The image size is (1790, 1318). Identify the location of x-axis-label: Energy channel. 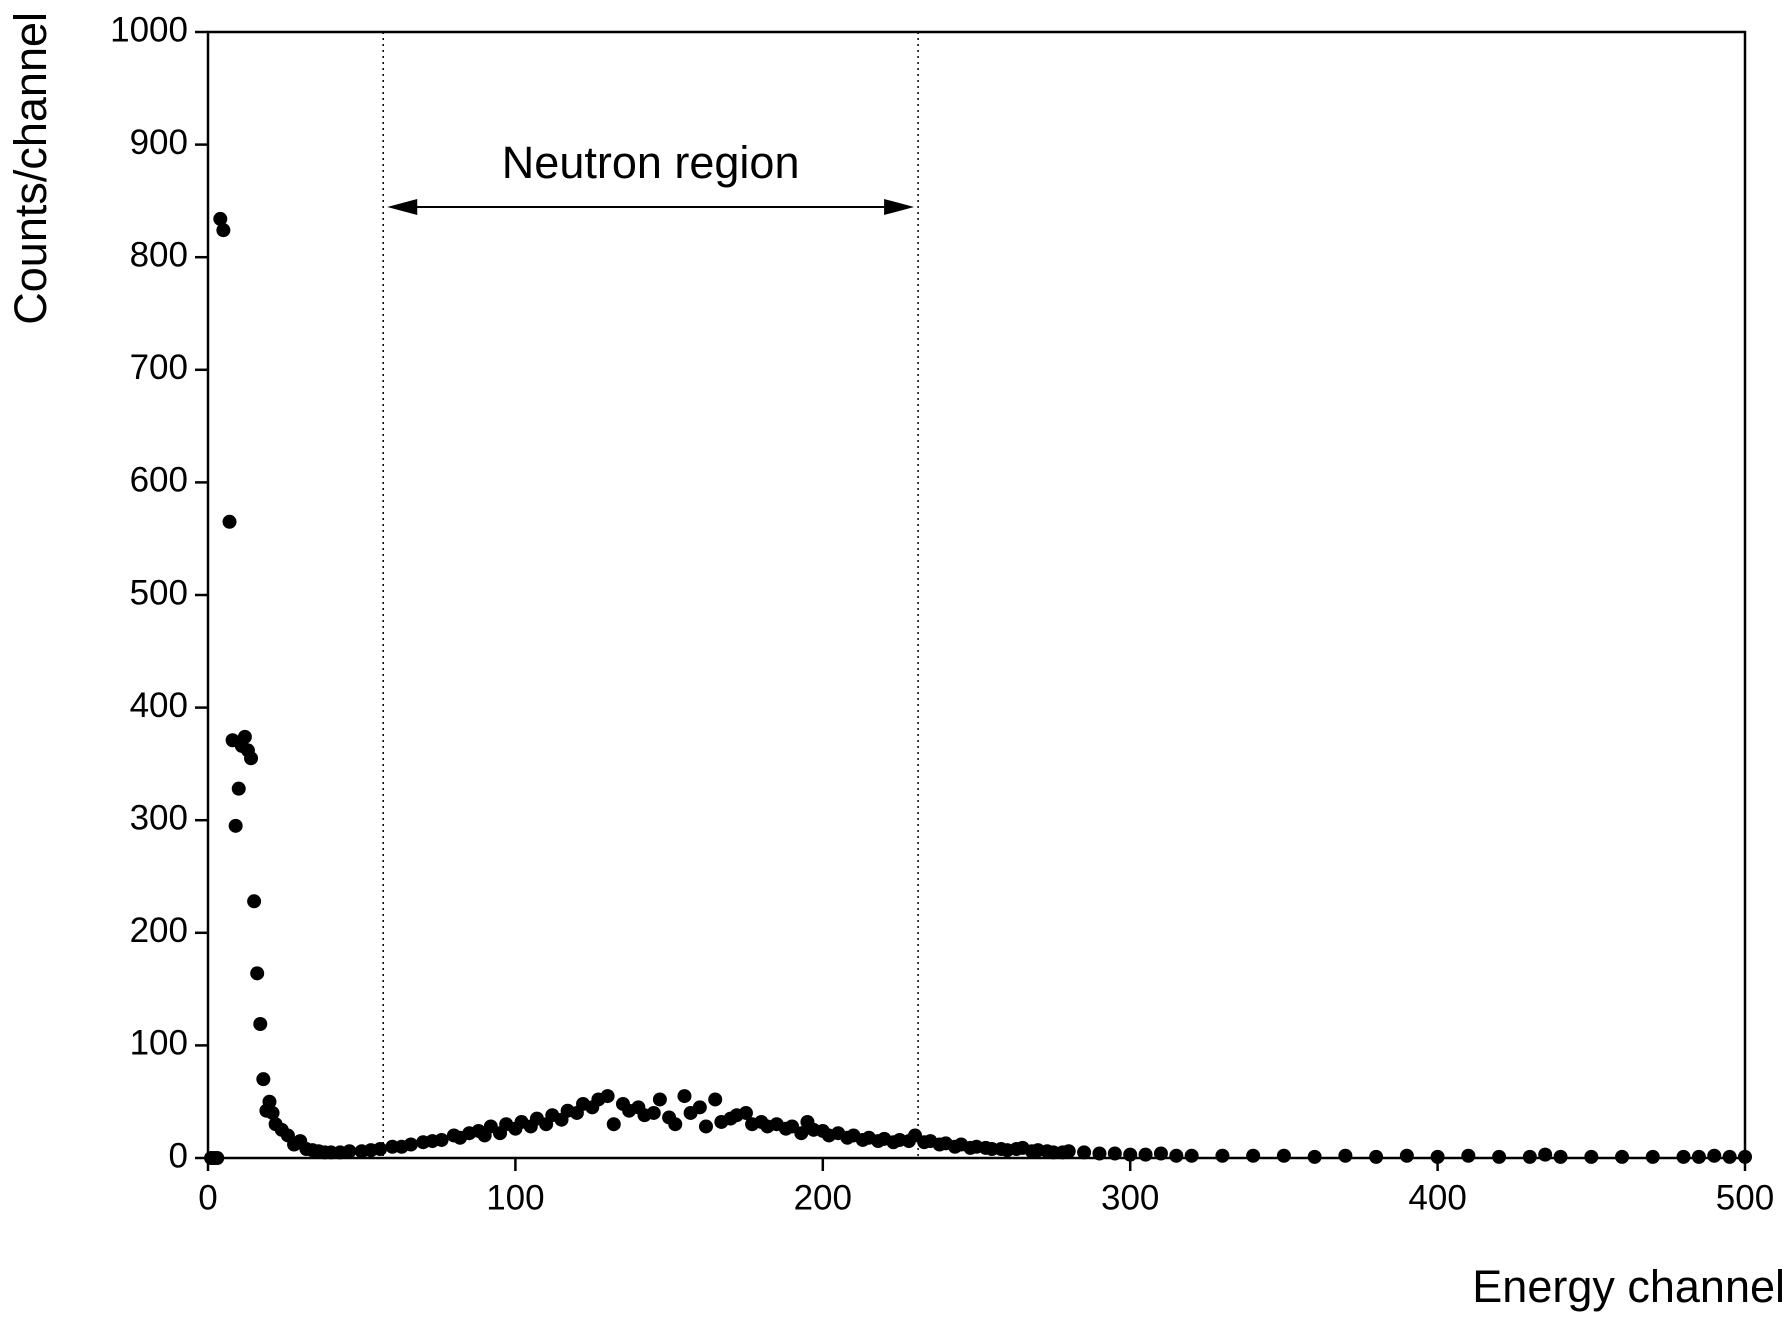
(1628, 1286).